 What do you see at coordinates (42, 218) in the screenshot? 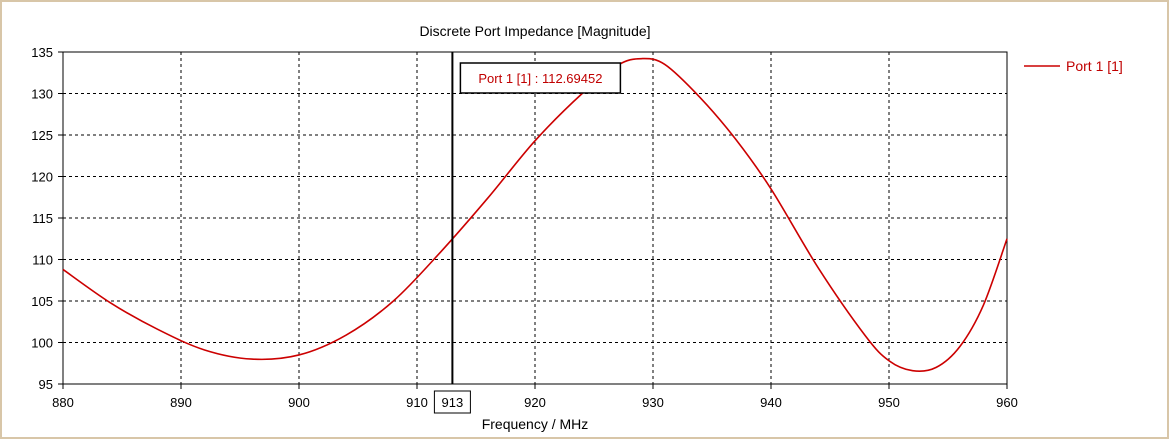
I see `y-tick-label: 115` at bounding box center [42, 218].